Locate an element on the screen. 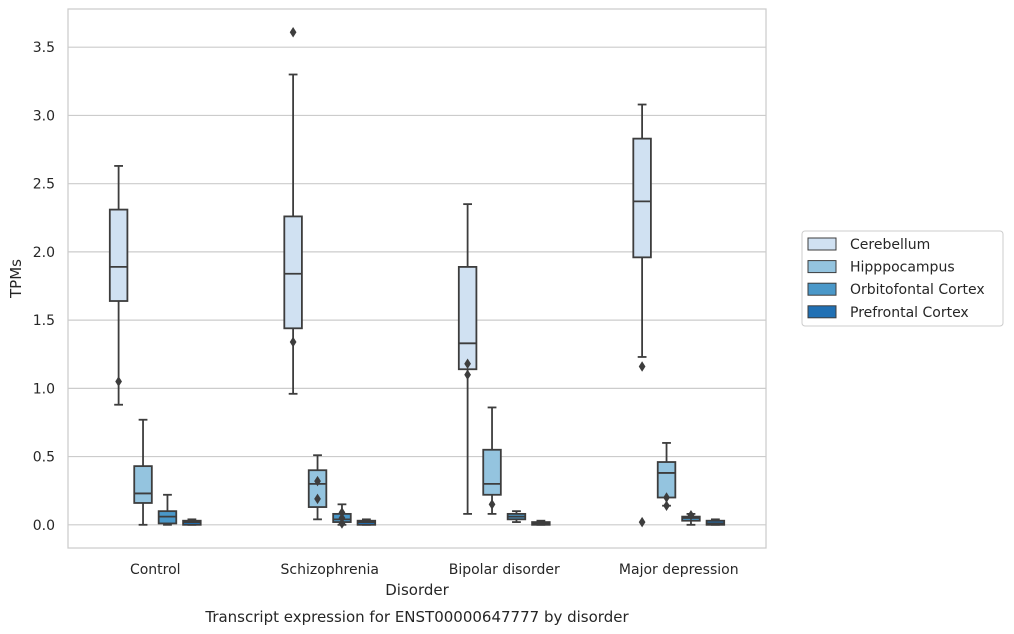 The width and height of the screenshot is (1014, 634). y-tick-label: 3.5 is located at coordinates (44, 48).